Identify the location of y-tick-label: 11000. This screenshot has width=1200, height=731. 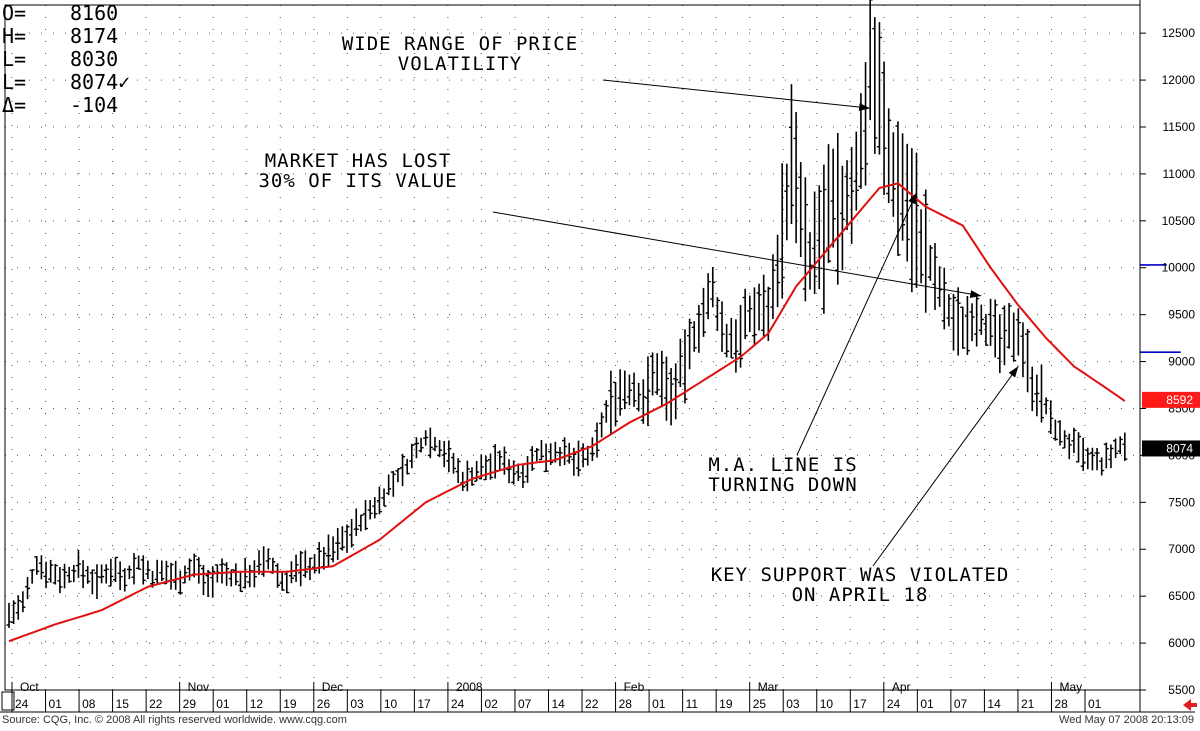
(1179, 174).